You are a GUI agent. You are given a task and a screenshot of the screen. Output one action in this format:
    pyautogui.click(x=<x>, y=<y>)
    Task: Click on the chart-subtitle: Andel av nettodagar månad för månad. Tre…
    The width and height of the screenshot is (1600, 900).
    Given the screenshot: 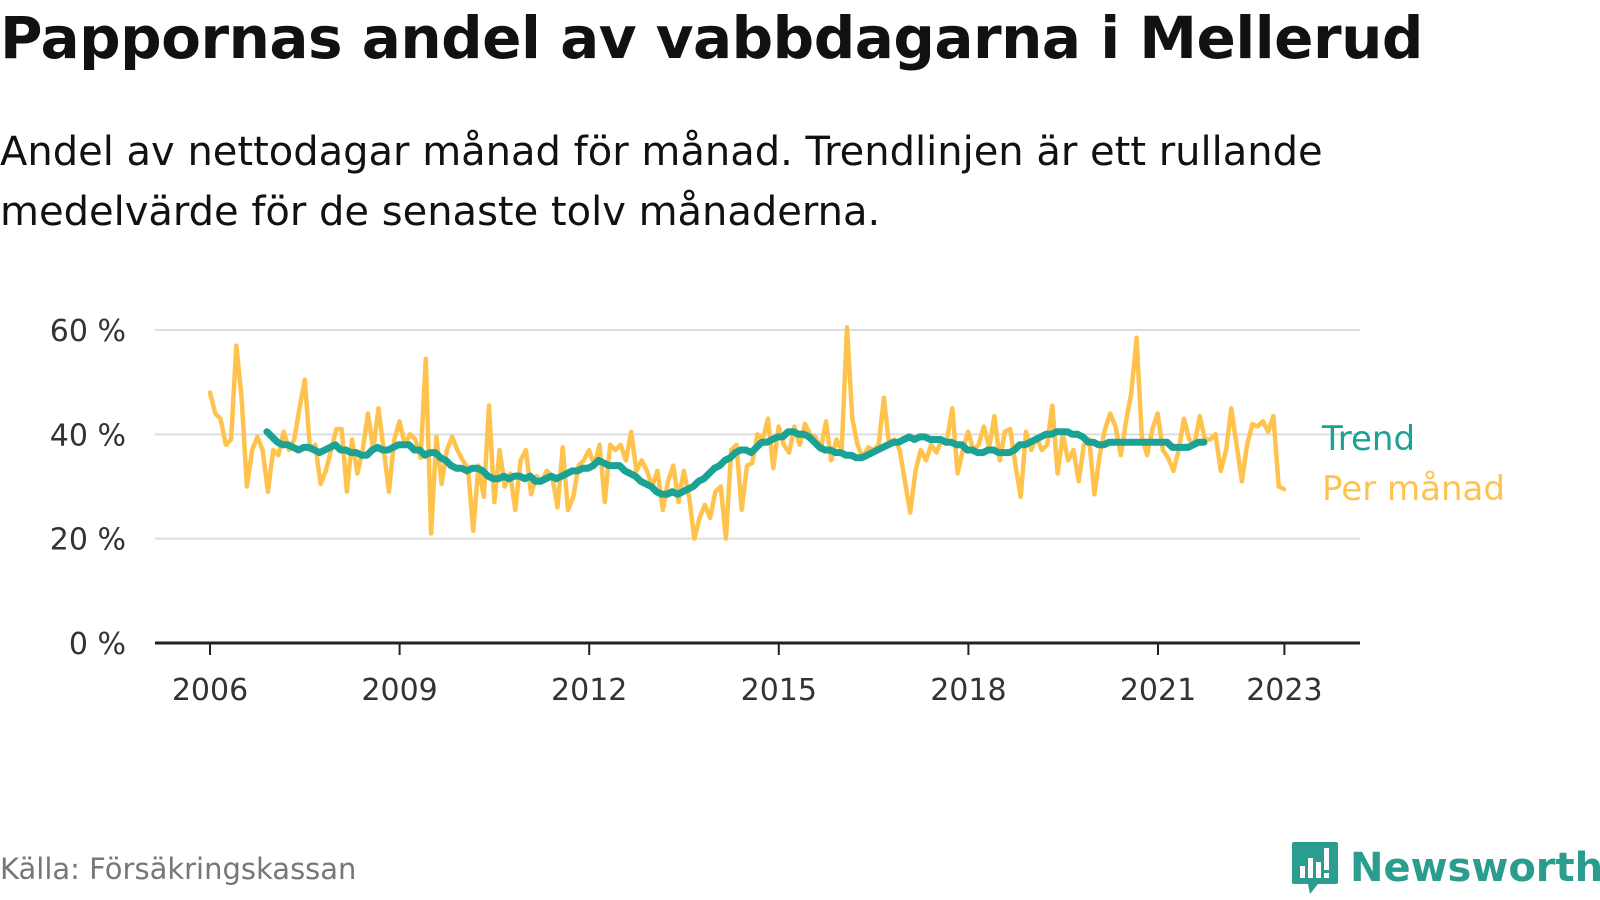 What is the action you would take?
    pyautogui.click(x=661, y=182)
    